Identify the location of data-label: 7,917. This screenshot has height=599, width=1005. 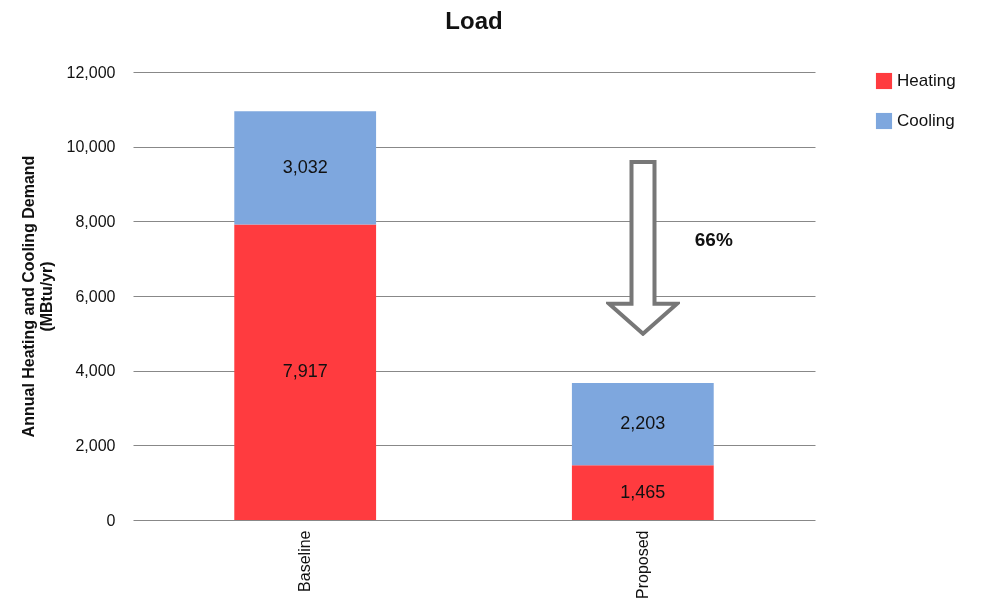
(305, 371).